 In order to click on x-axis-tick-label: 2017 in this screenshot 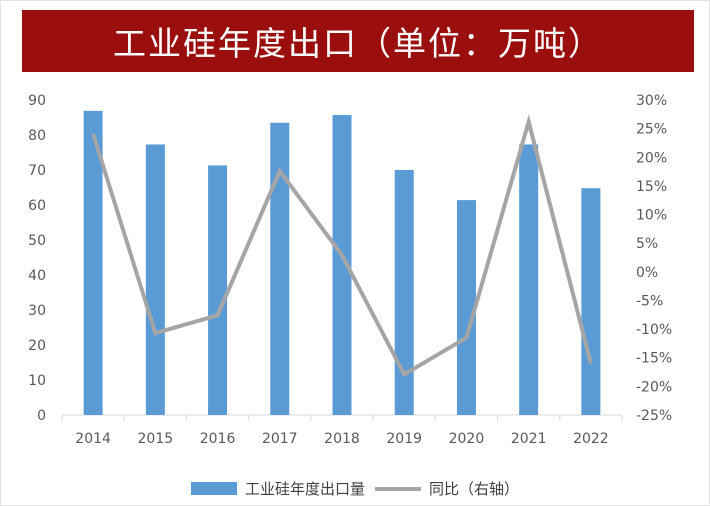, I will do `click(280, 439)`.